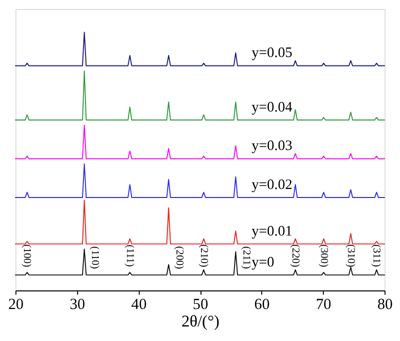 The width and height of the screenshot is (400, 341). Describe the element at coordinates (272, 146) in the screenshot. I see `series-label: y=0.03` at that location.